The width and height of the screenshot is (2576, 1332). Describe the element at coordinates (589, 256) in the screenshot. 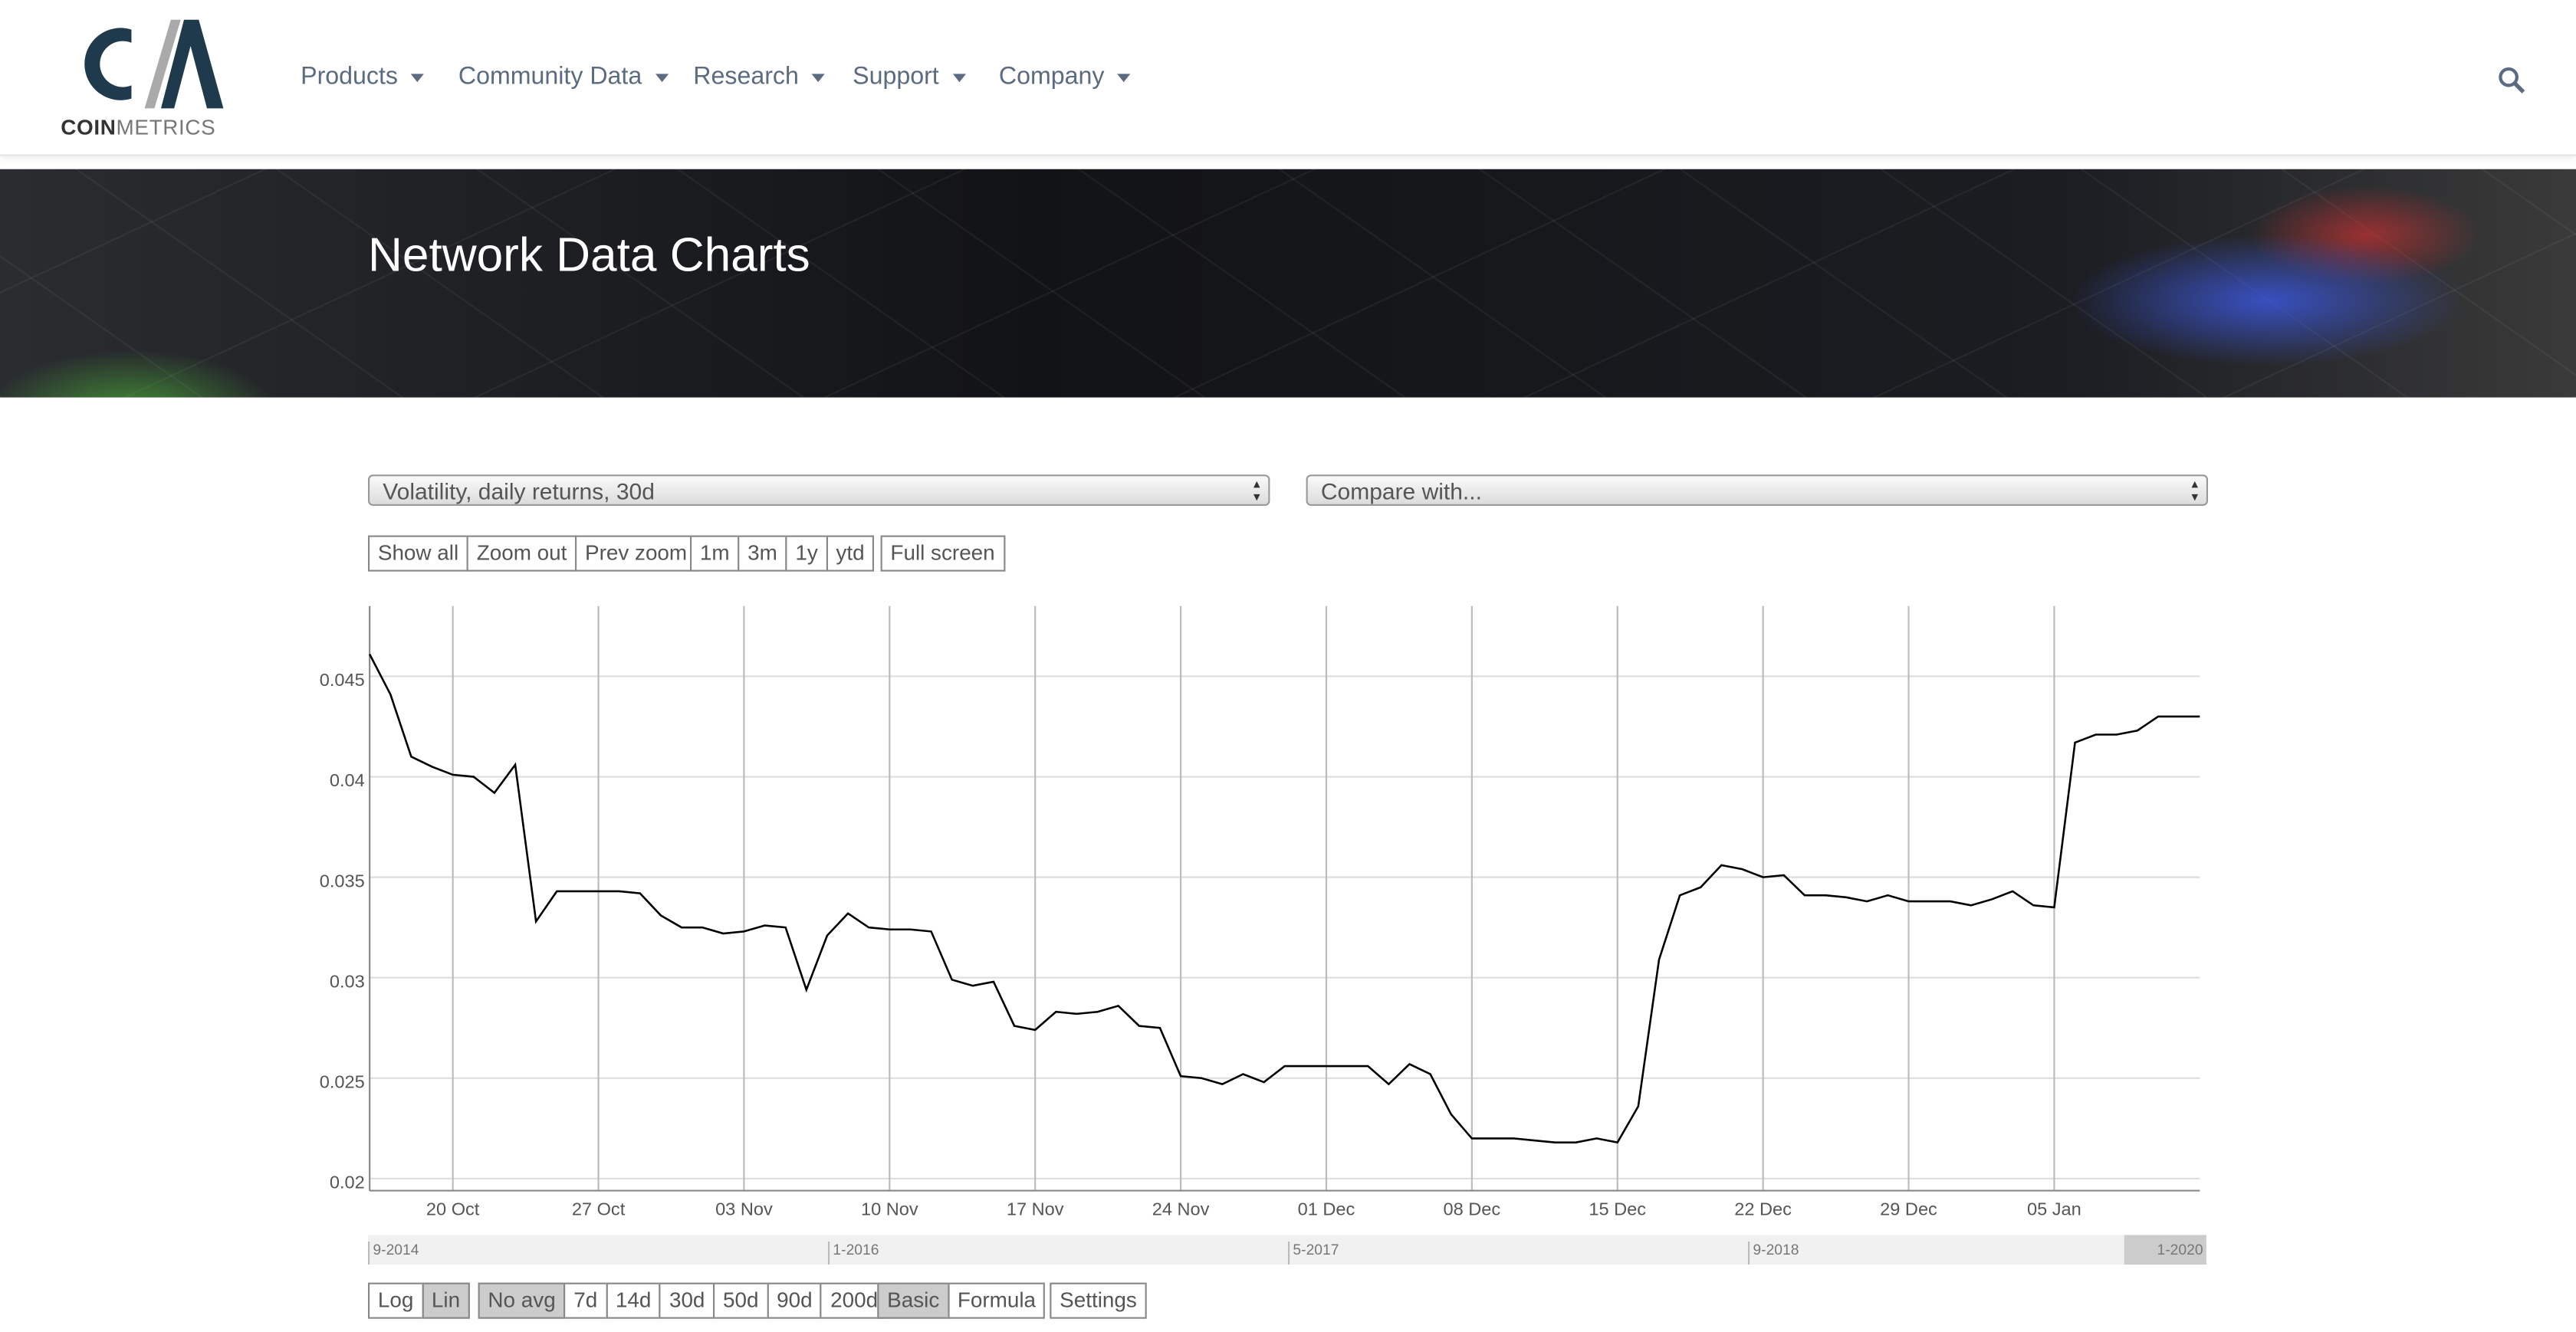

I see `banner-title: Network Data Charts` at that location.